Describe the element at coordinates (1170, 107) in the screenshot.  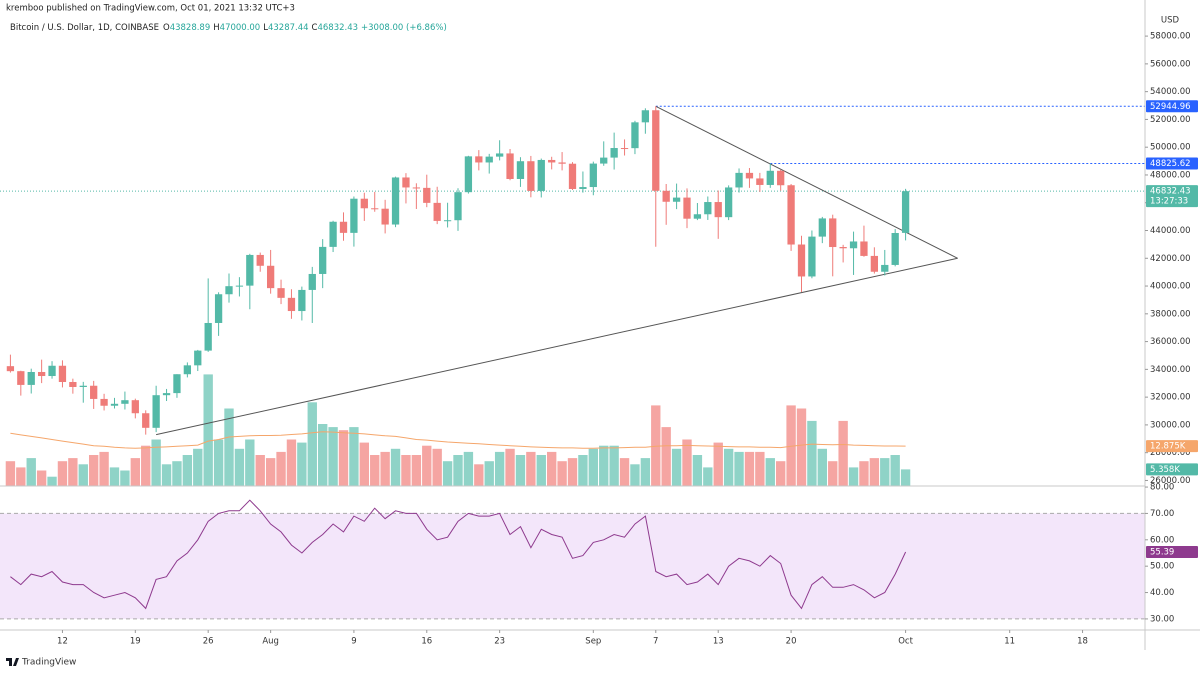
I see `price-line-label: 52944.96` at that location.